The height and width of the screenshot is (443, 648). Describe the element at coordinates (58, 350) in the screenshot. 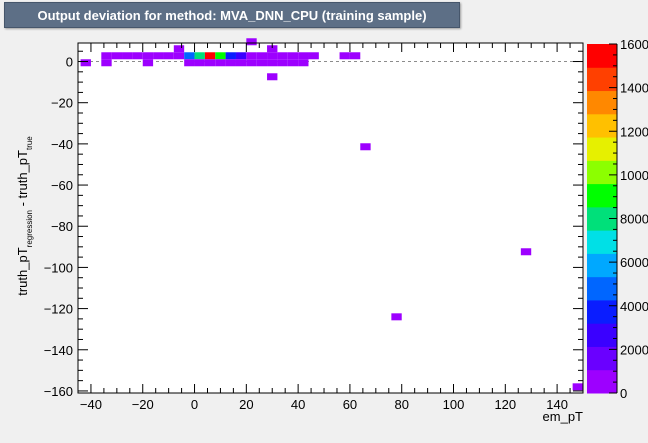

I see `y-tick-label: −140` at that location.